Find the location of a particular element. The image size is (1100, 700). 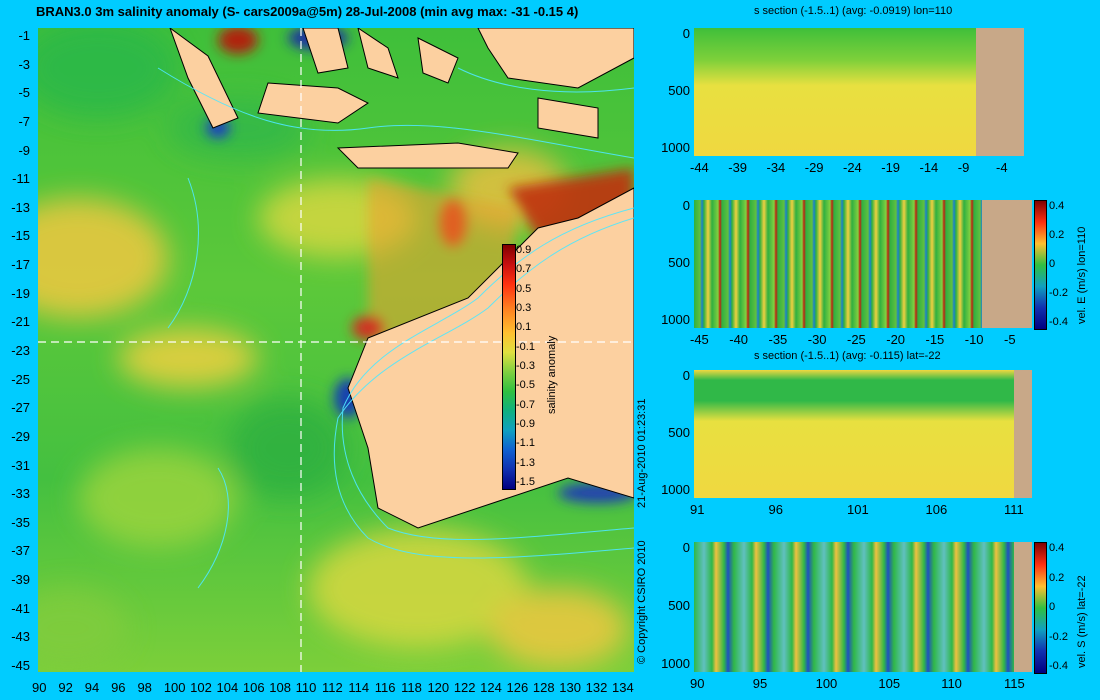

map-y-tick: -25 is located at coordinates (20, 379).